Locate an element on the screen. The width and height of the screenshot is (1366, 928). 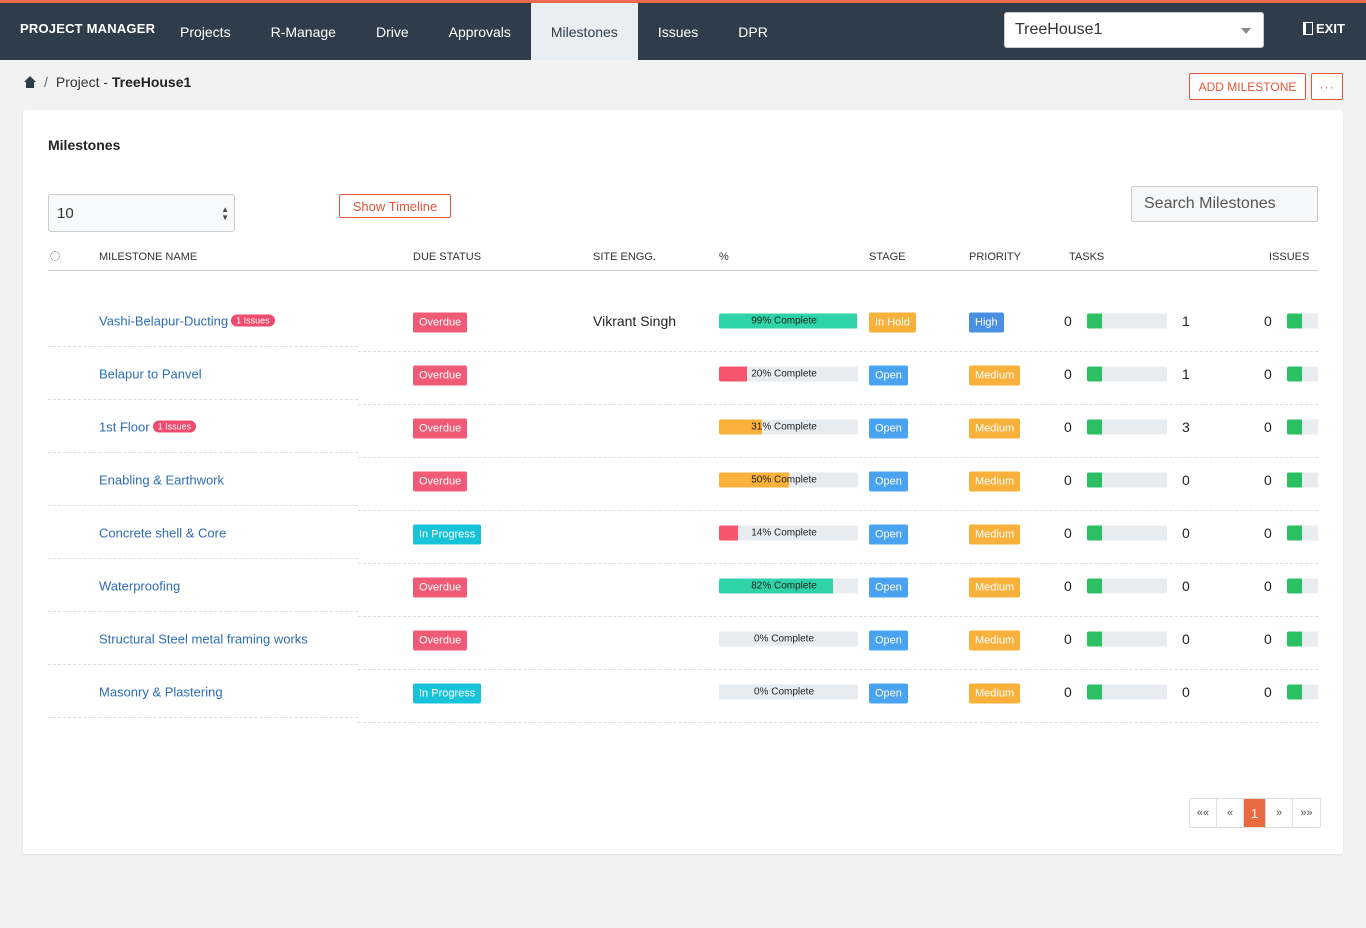
exit-button: EXIT is located at coordinates (1324, 28).